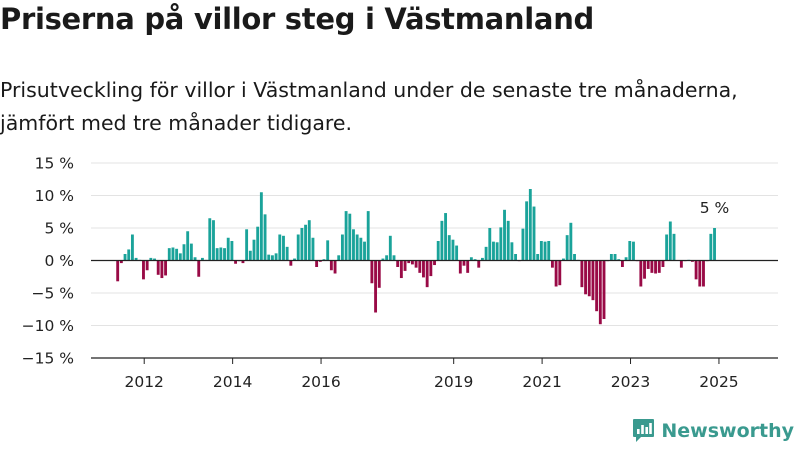 The width and height of the screenshot is (800, 450). I want to click on brand-name: Newsworthy, so click(727, 430).